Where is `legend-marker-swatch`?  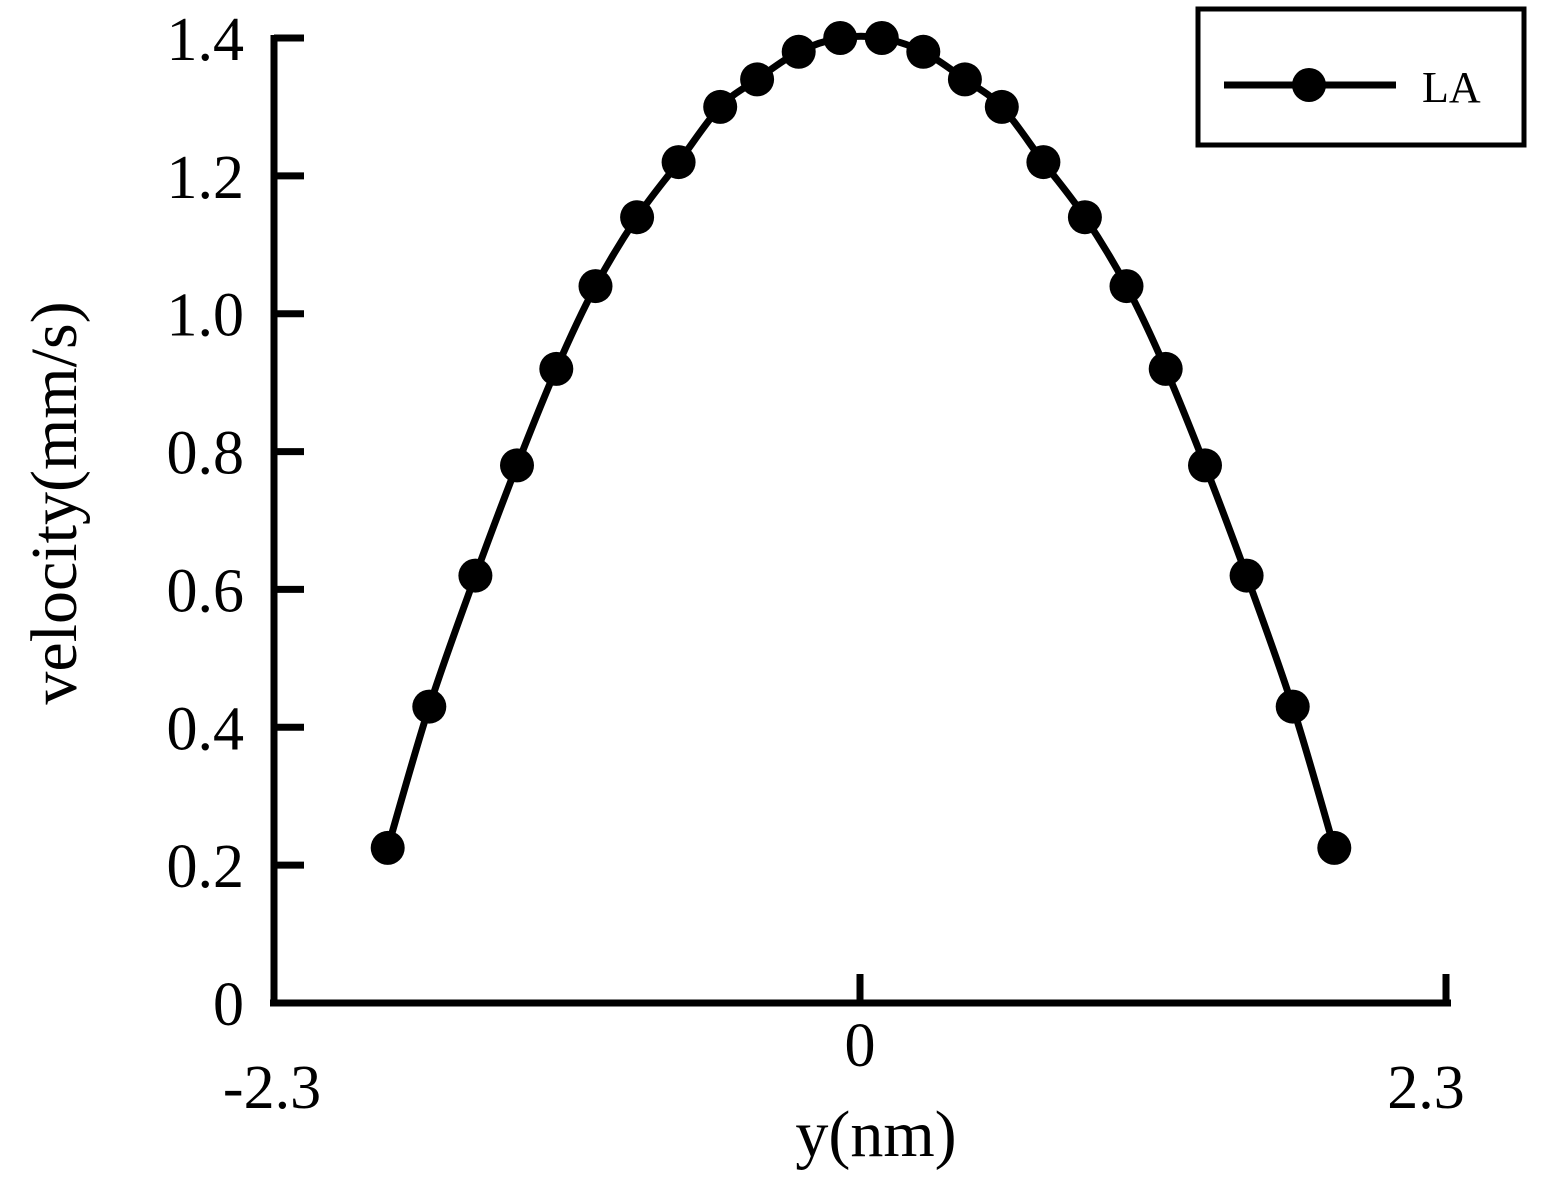 legend-marker-swatch is located at coordinates (1309, 85).